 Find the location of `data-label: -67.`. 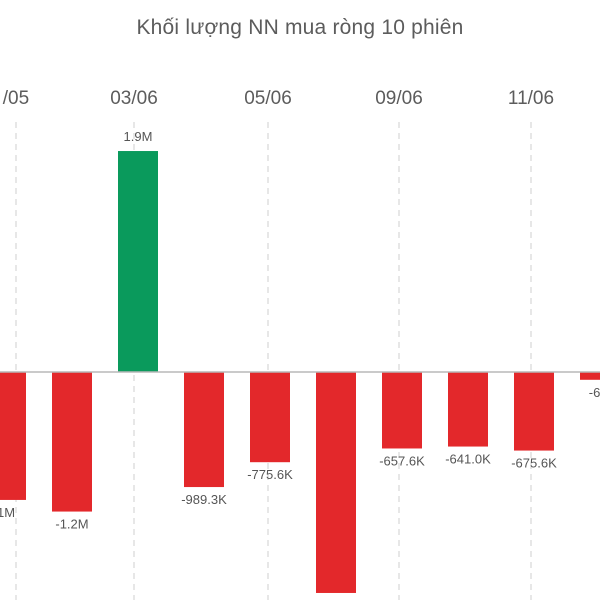

data-label: -67. is located at coordinates (594, 392).